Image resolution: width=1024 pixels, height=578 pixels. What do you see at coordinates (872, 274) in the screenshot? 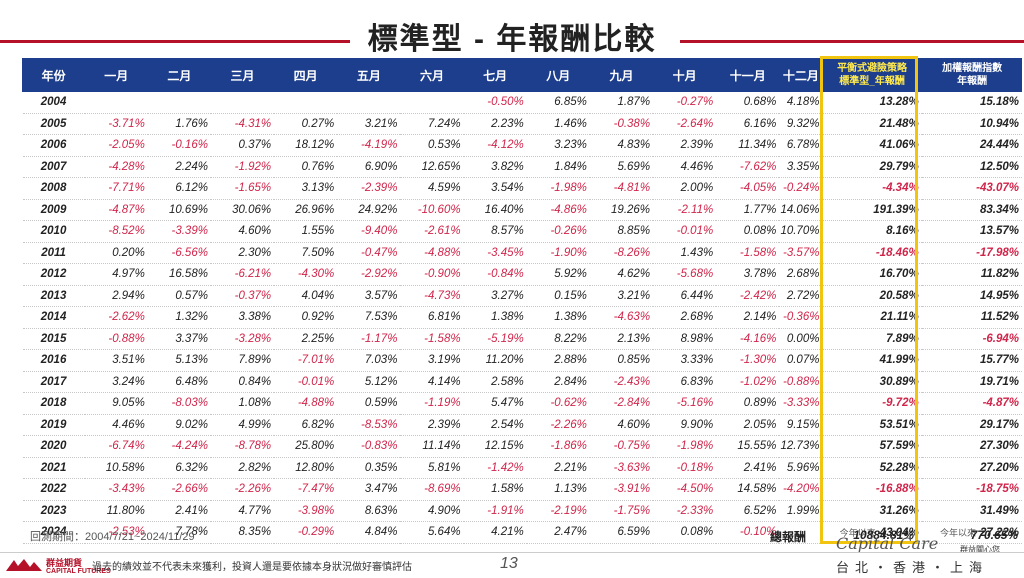
I see `strategy-annual-cell: 16.70%` at bounding box center [872, 274].